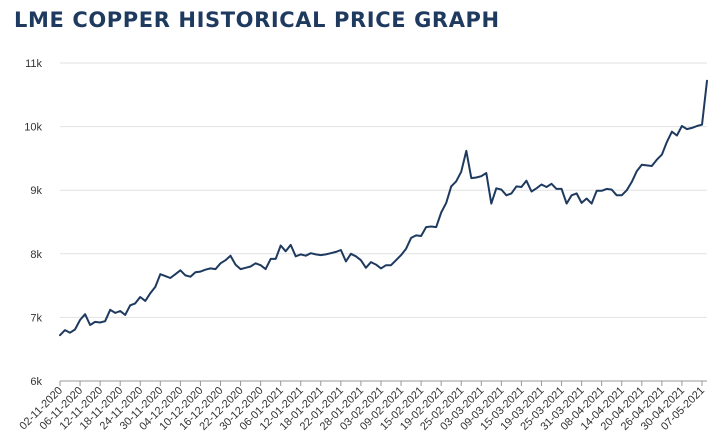 Image resolution: width=723 pixels, height=442 pixels. What do you see at coordinates (36, 255) in the screenshot?
I see `y-tick-label: 8k` at bounding box center [36, 255].